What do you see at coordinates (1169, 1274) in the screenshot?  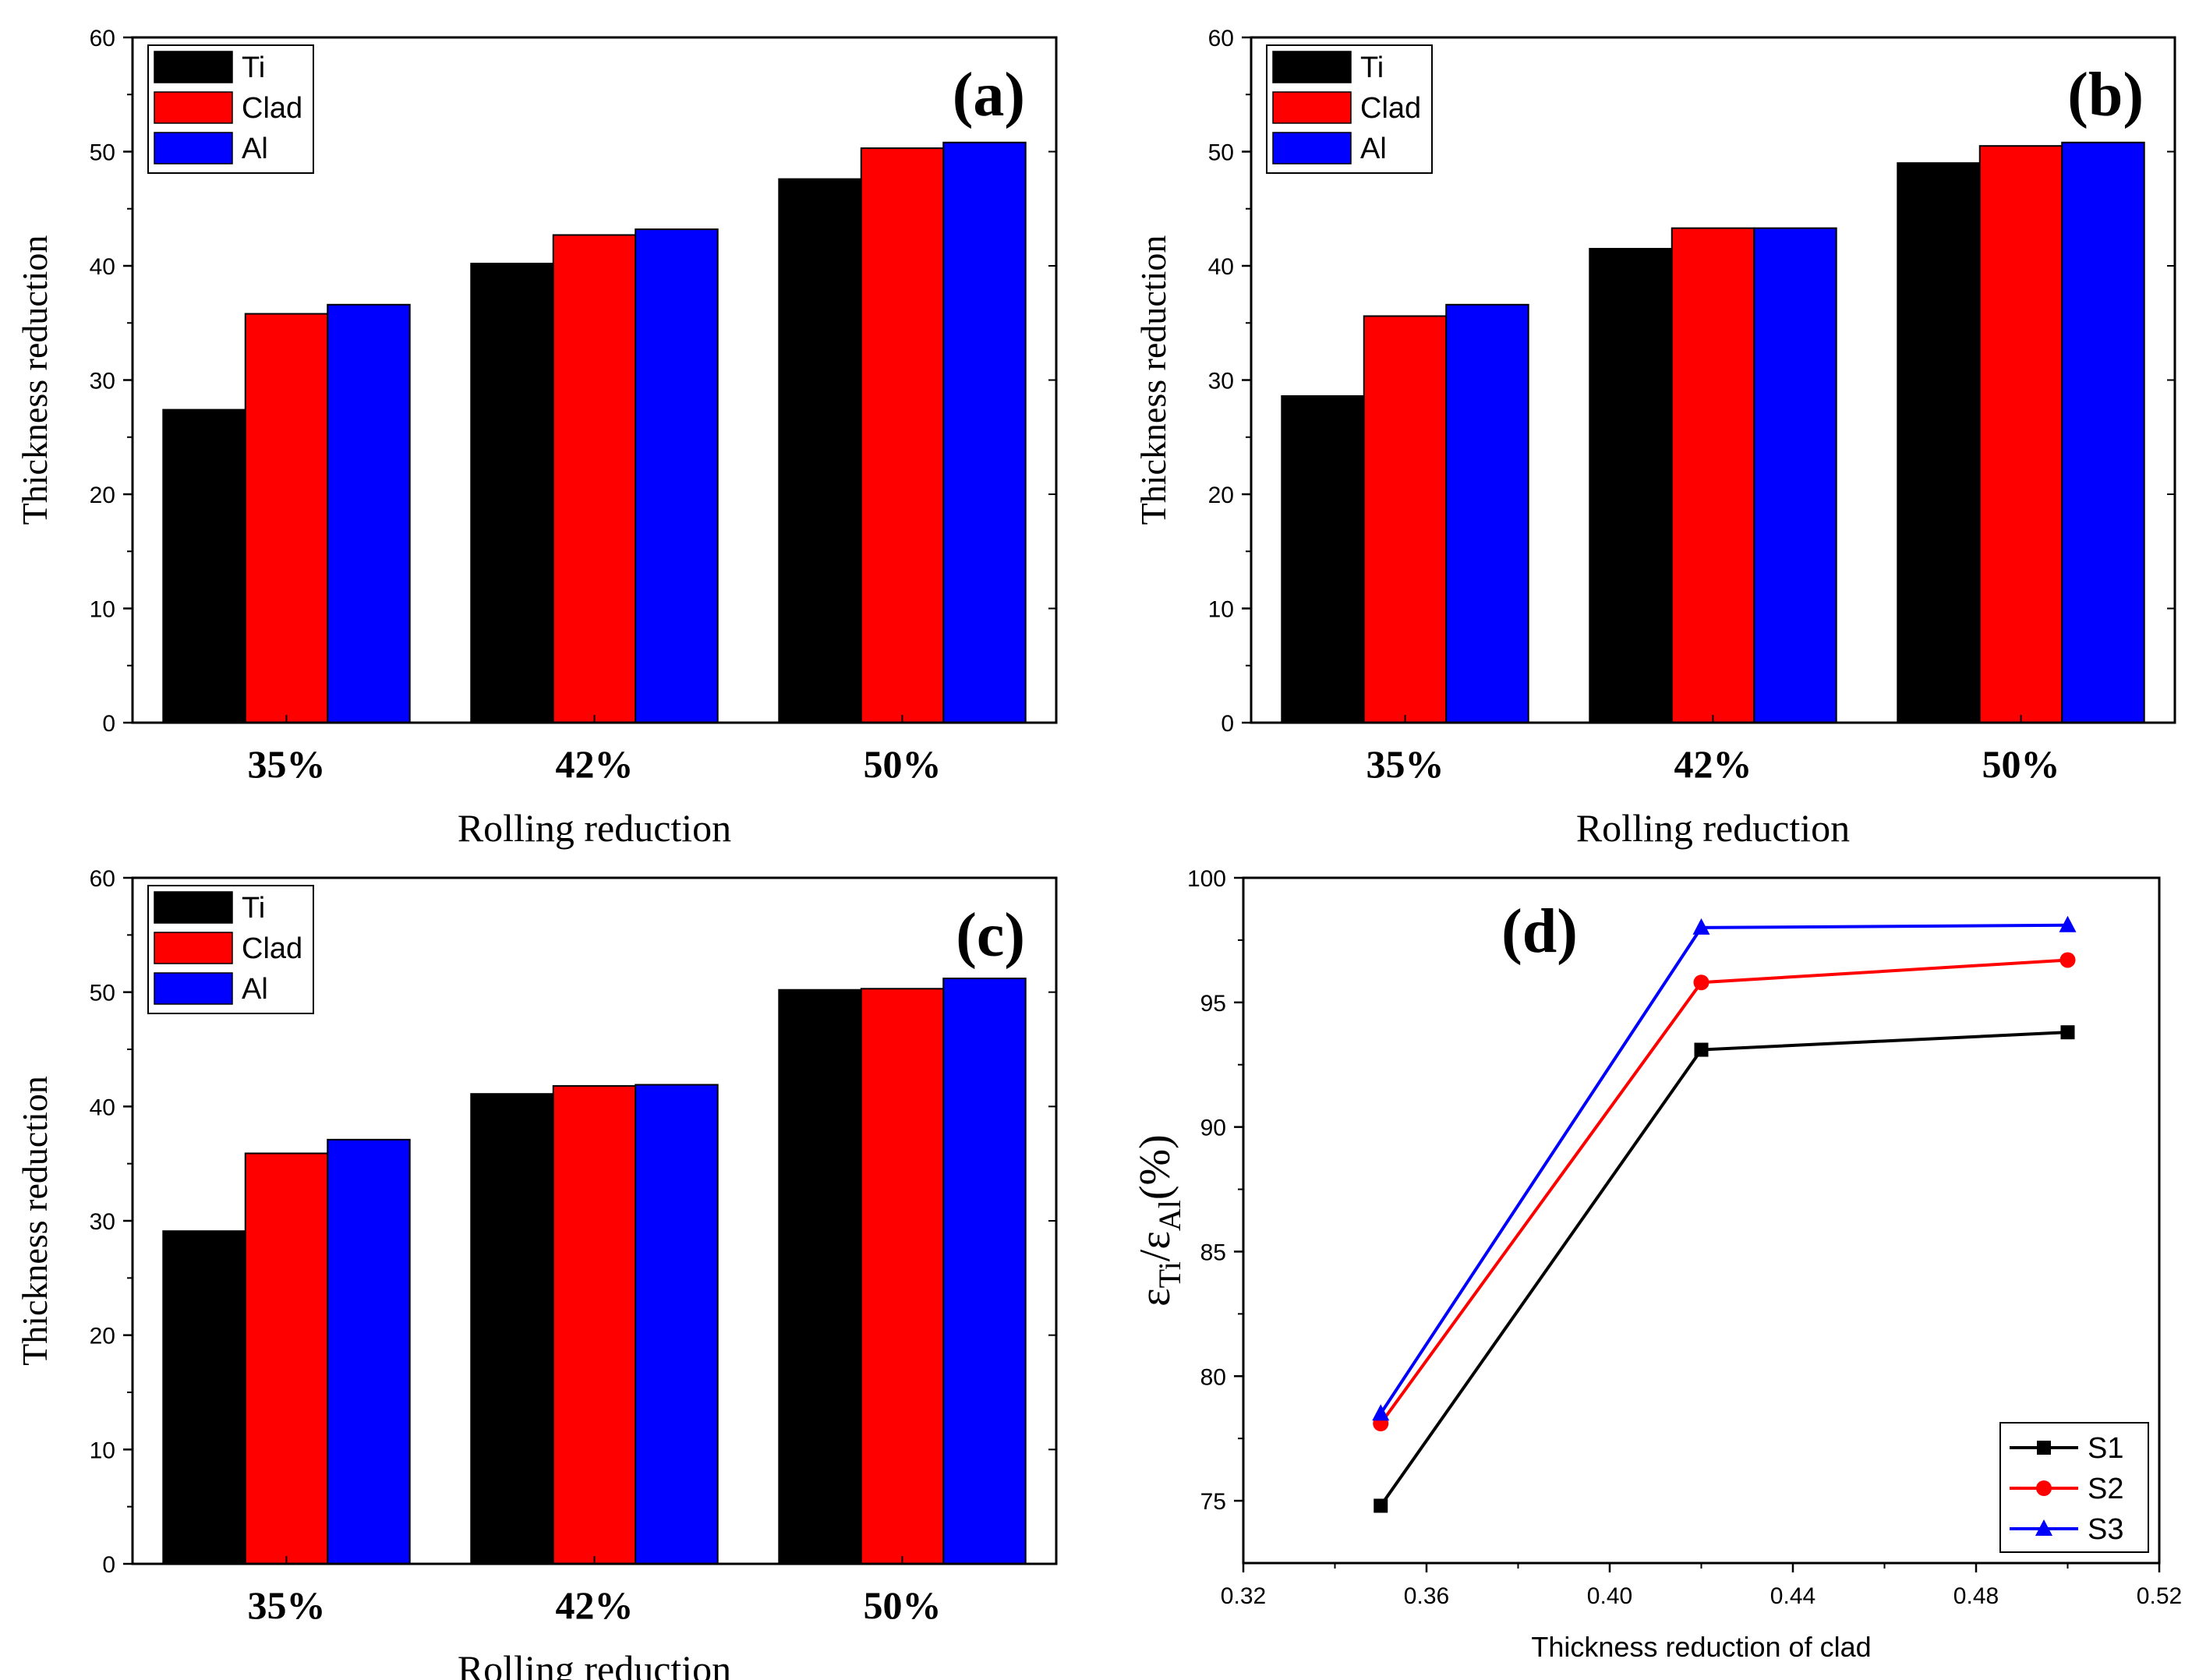 I see `y-label-subscript: Ti` at bounding box center [1169, 1274].